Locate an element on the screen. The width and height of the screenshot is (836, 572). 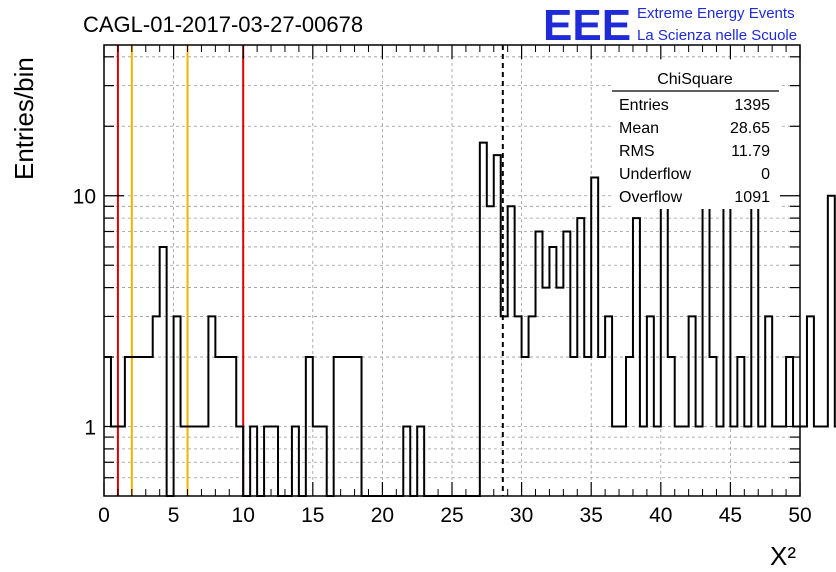
stats-value: 1091 is located at coordinates (752, 197).